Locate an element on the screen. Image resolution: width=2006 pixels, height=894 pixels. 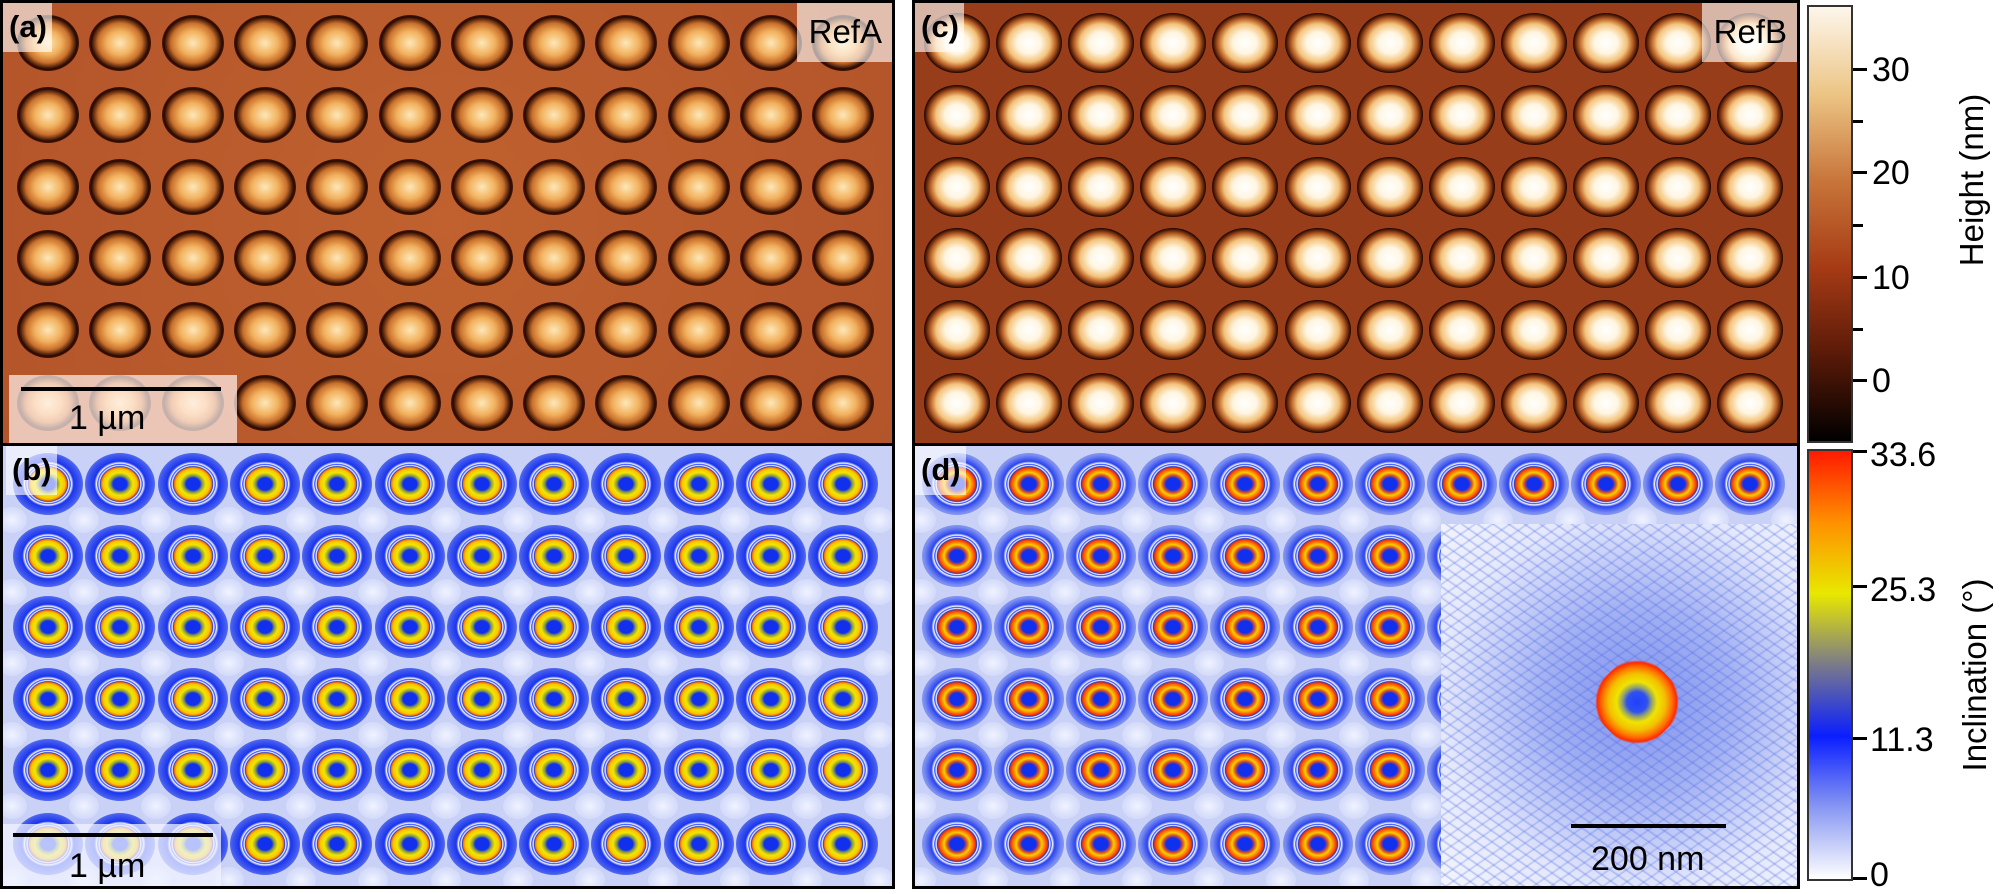
height-tick-label: 20 is located at coordinates (1891, 173).